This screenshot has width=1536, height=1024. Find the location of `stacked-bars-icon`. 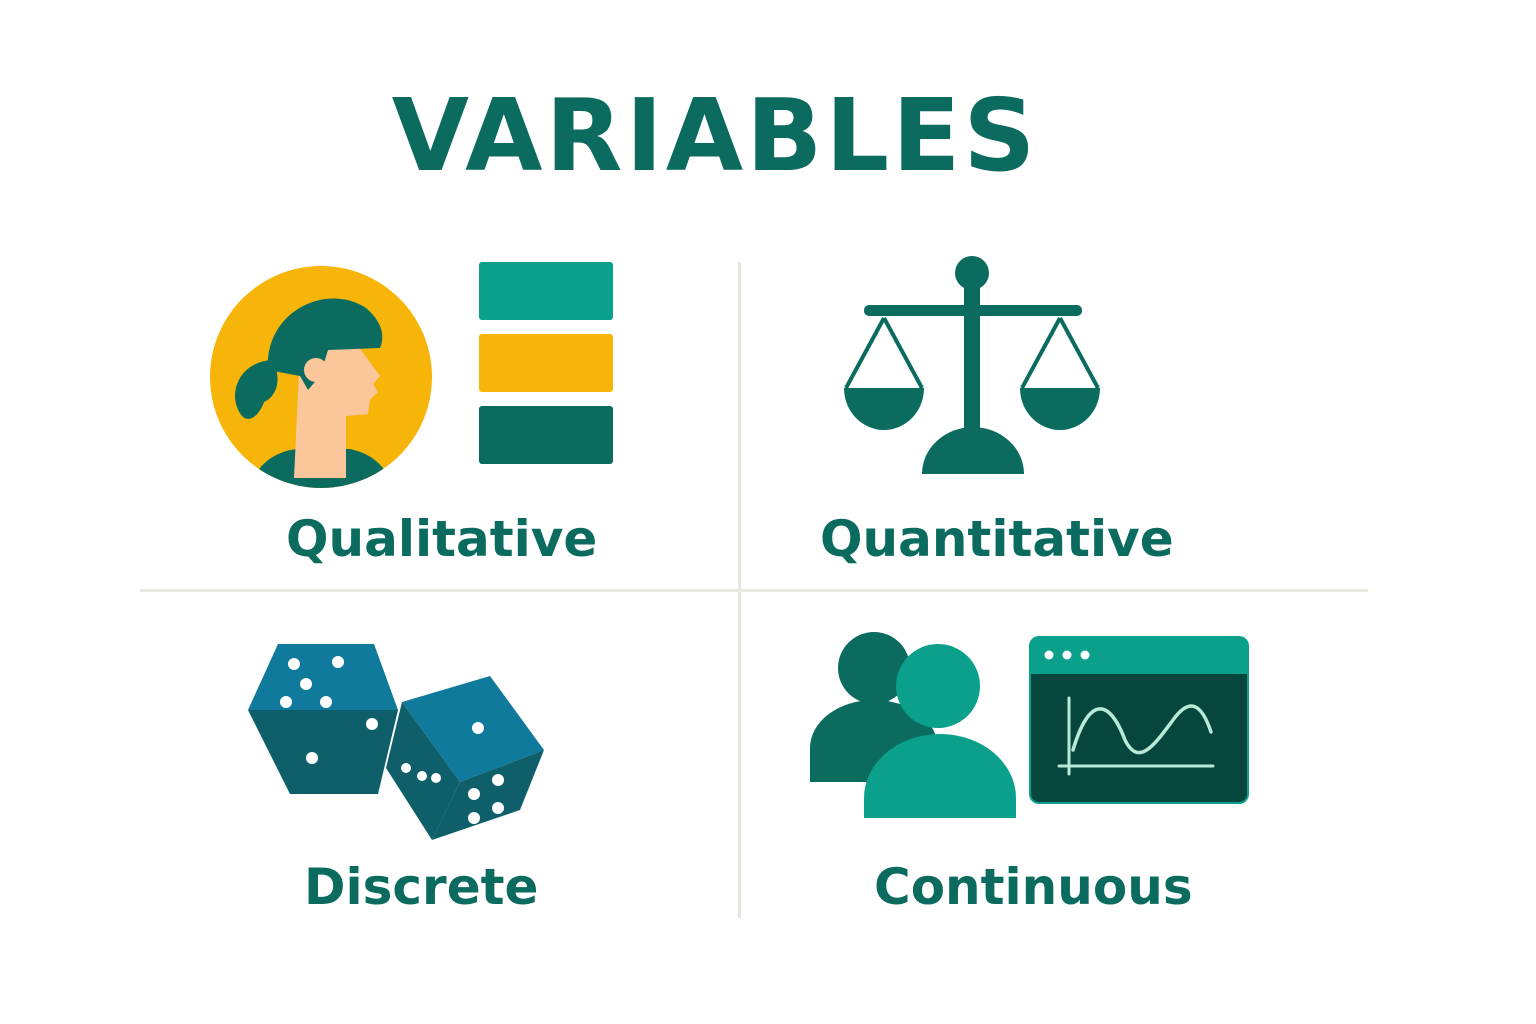

stacked-bars-icon is located at coordinates (547, 365).